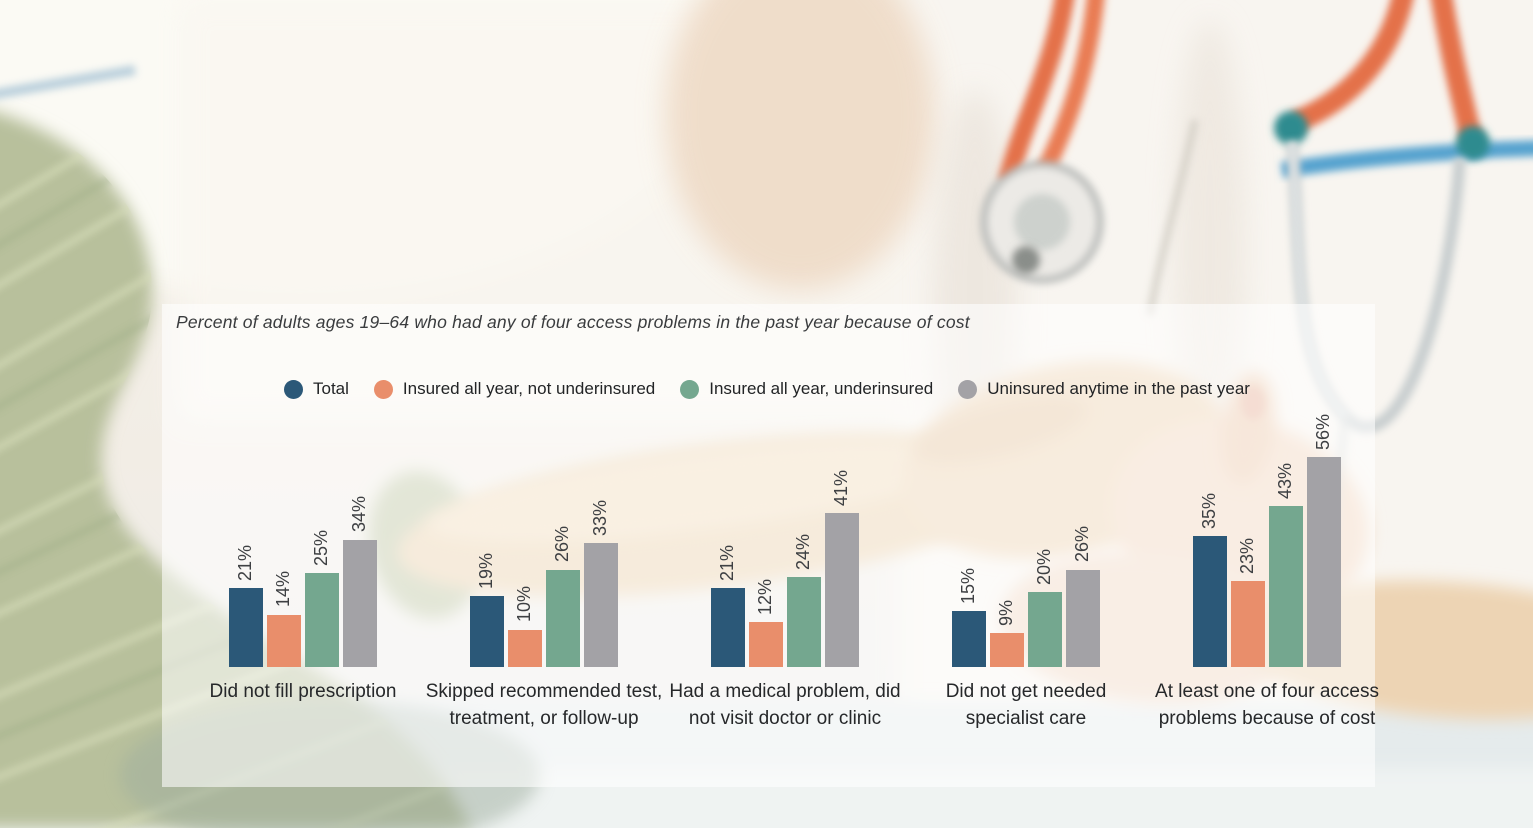 The height and width of the screenshot is (828, 1533). Describe the element at coordinates (841, 488) in the screenshot. I see `bar-value-label: 41%` at that location.